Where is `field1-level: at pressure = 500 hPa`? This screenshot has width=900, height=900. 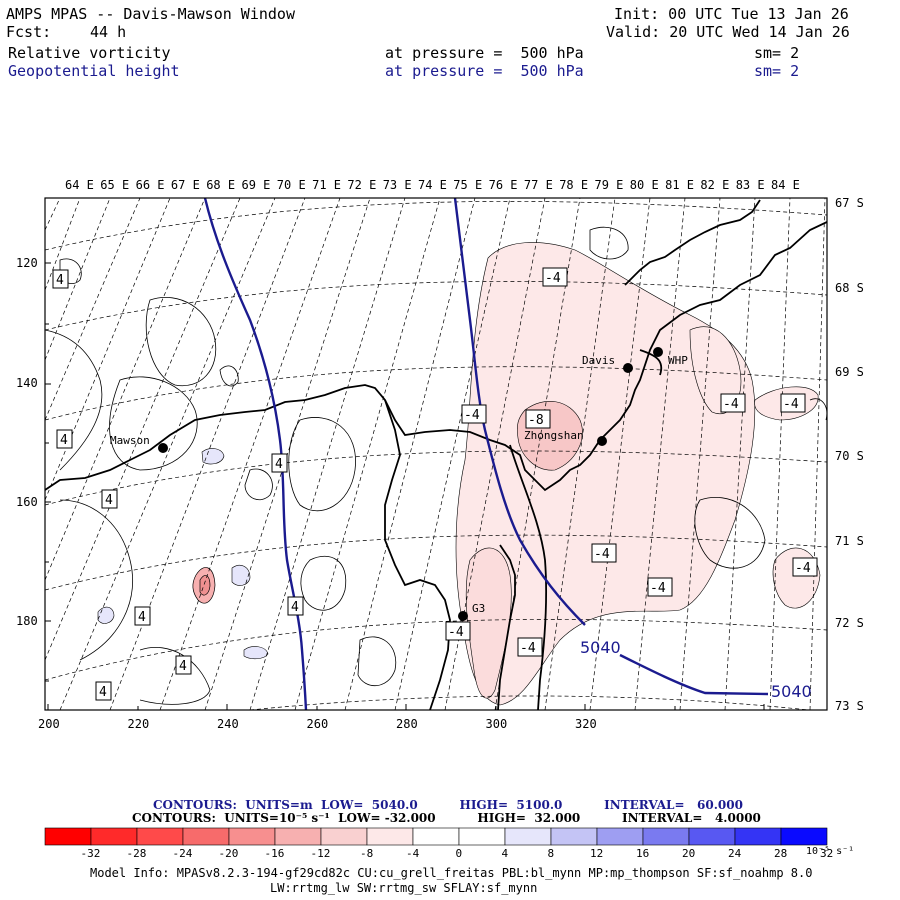 field1-level: at pressure = 500 hPa is located at coordinates (484, 53).